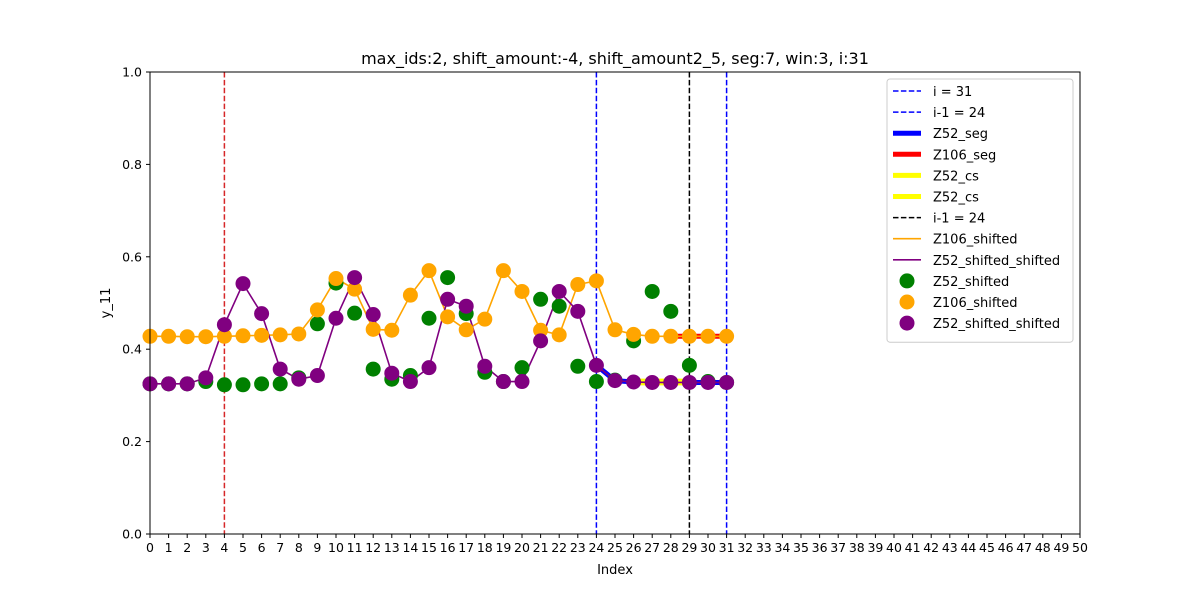 This screenshot has width=1200, height=600. I want to click on x-tick-label-21: 21, so click(541, 547).